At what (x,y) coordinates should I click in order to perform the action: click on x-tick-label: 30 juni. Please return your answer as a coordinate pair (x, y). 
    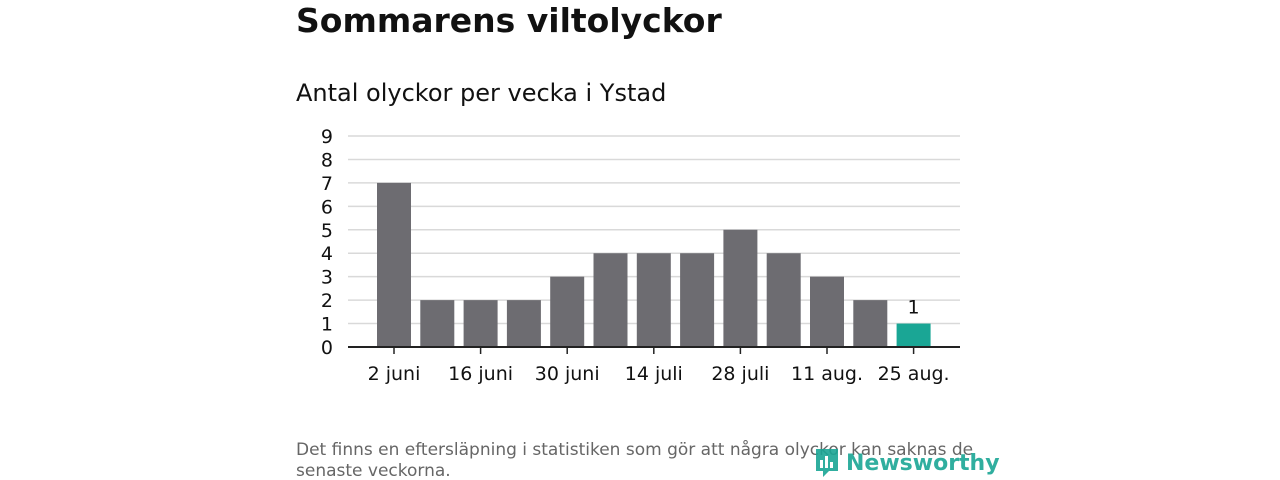
    Looking at the image, I should click on (567, 374).